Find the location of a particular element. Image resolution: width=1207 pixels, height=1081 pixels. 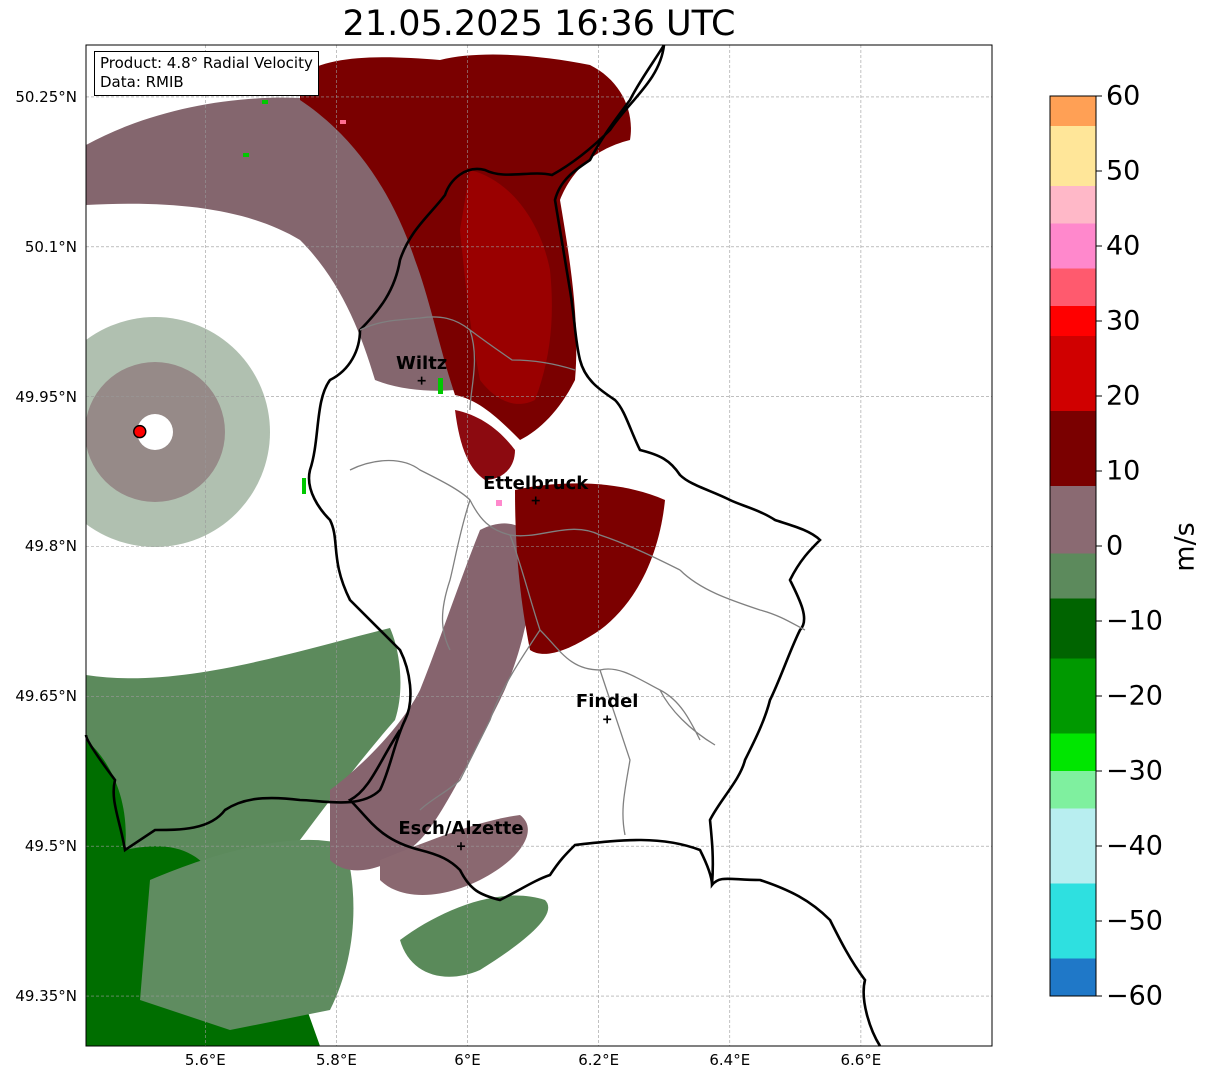

colorbar is located at coordinates (1075, 546).